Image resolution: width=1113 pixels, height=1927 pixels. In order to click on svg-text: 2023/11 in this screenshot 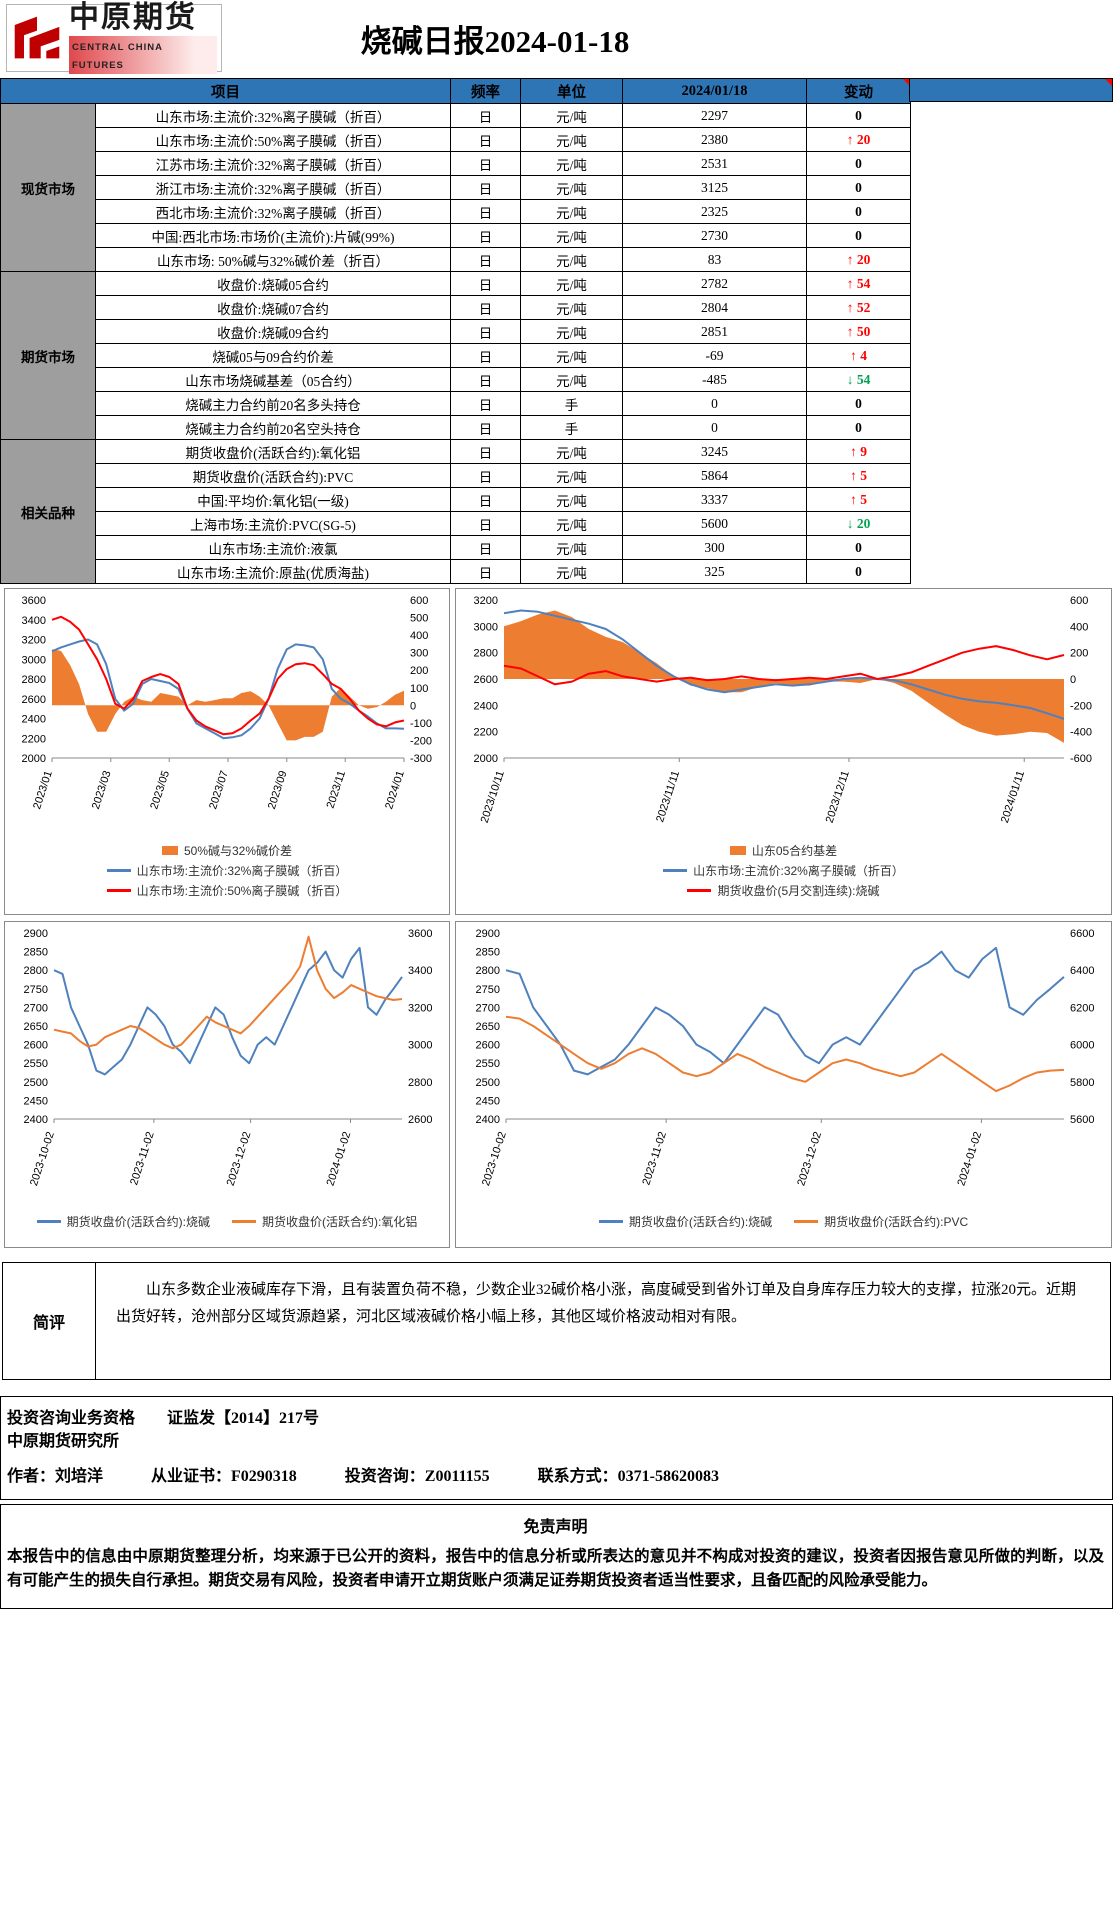, I will do `click(336, 789)`.